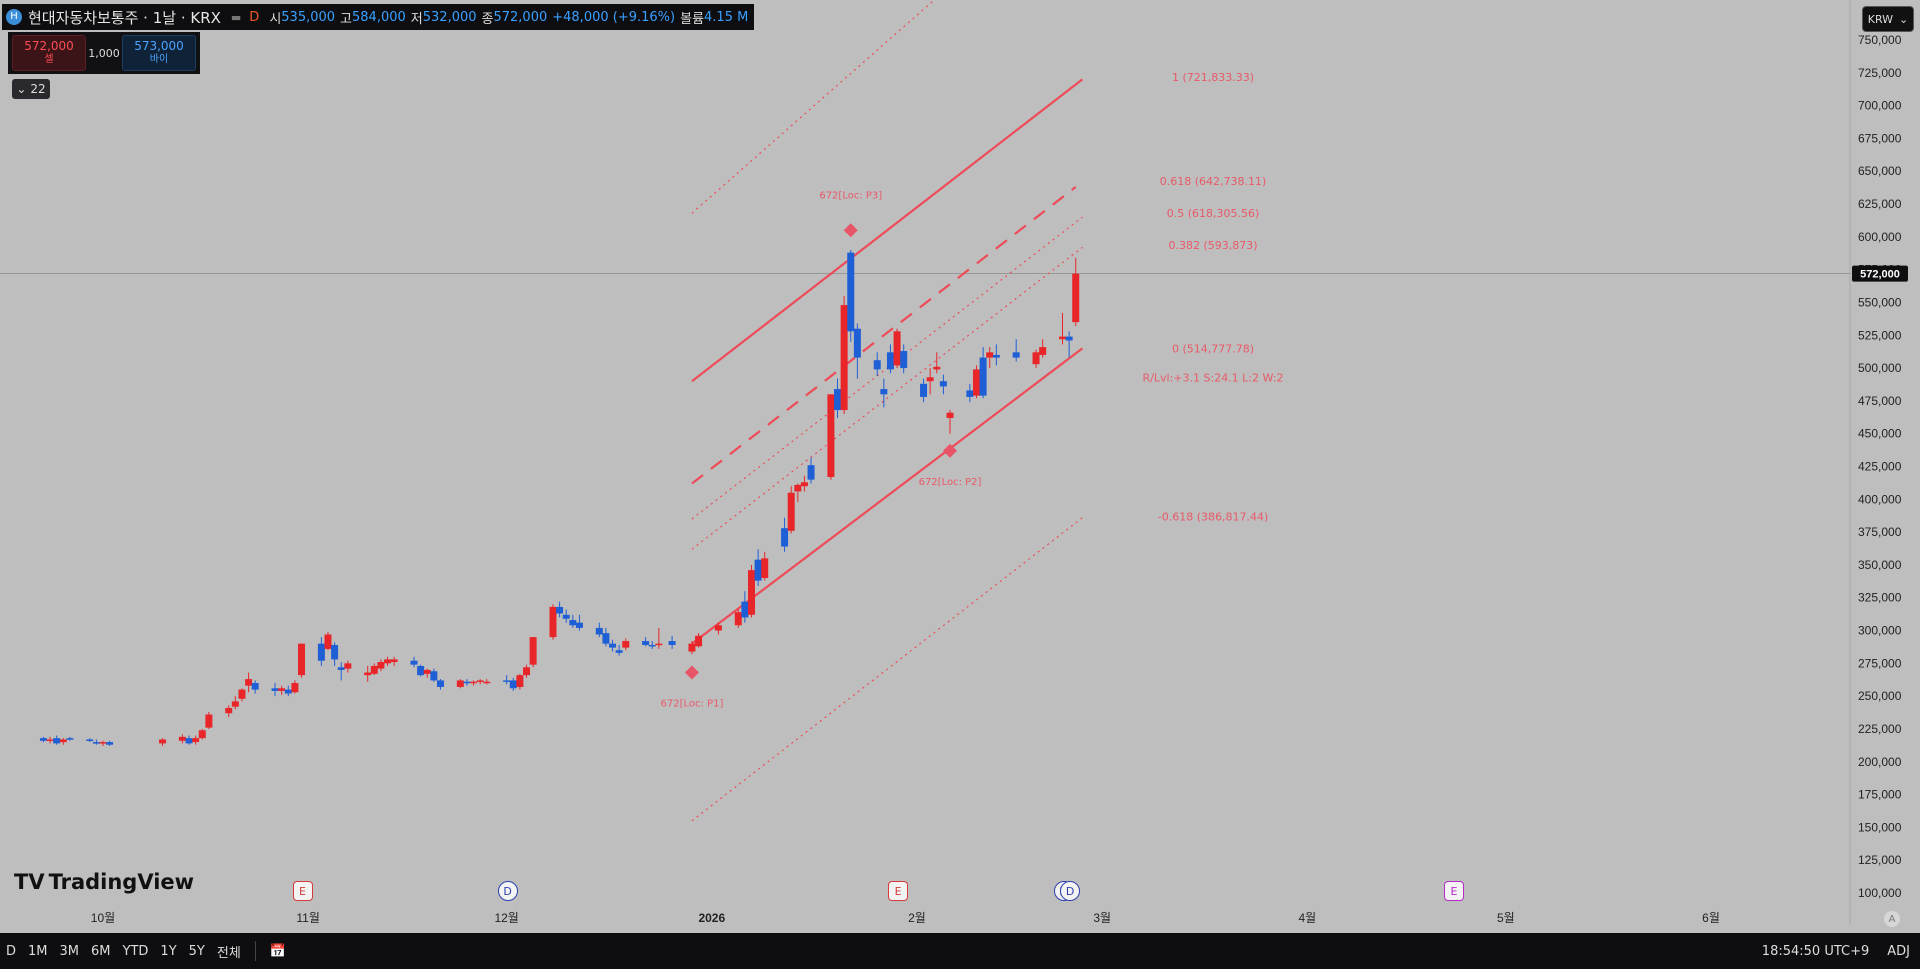  What do you see at coordinates (49, 46) in the screenshot?
I see `sell-price: 572,000` at bounding box center [49, 46].